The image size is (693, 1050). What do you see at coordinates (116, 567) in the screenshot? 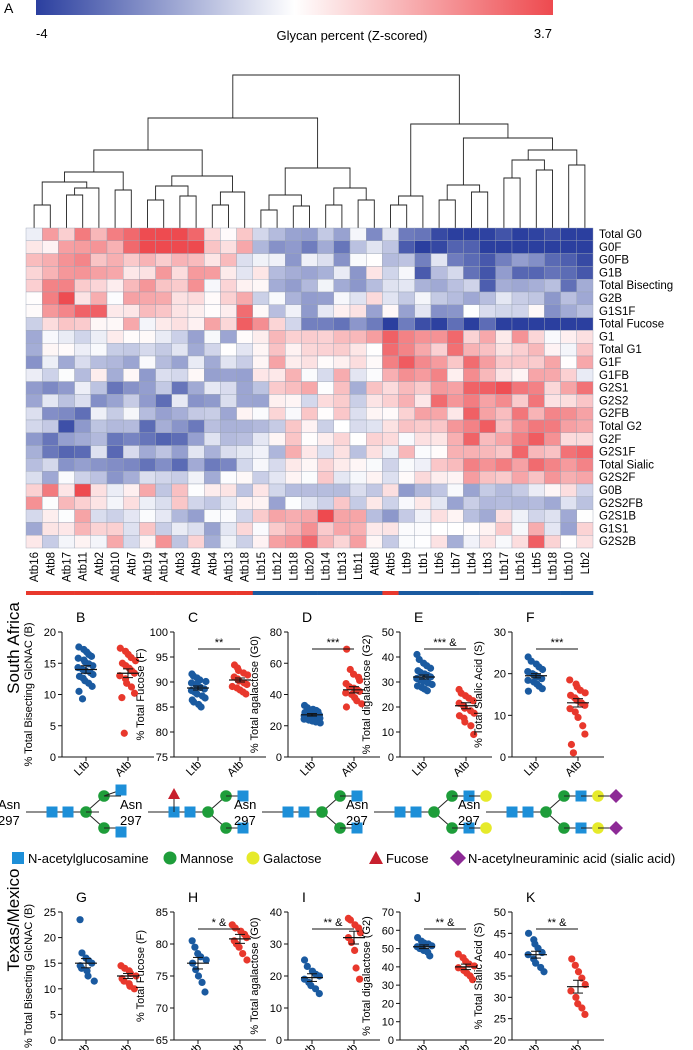
I see `heatmap-column-label: Atb10` at bounding box center [116, 567].